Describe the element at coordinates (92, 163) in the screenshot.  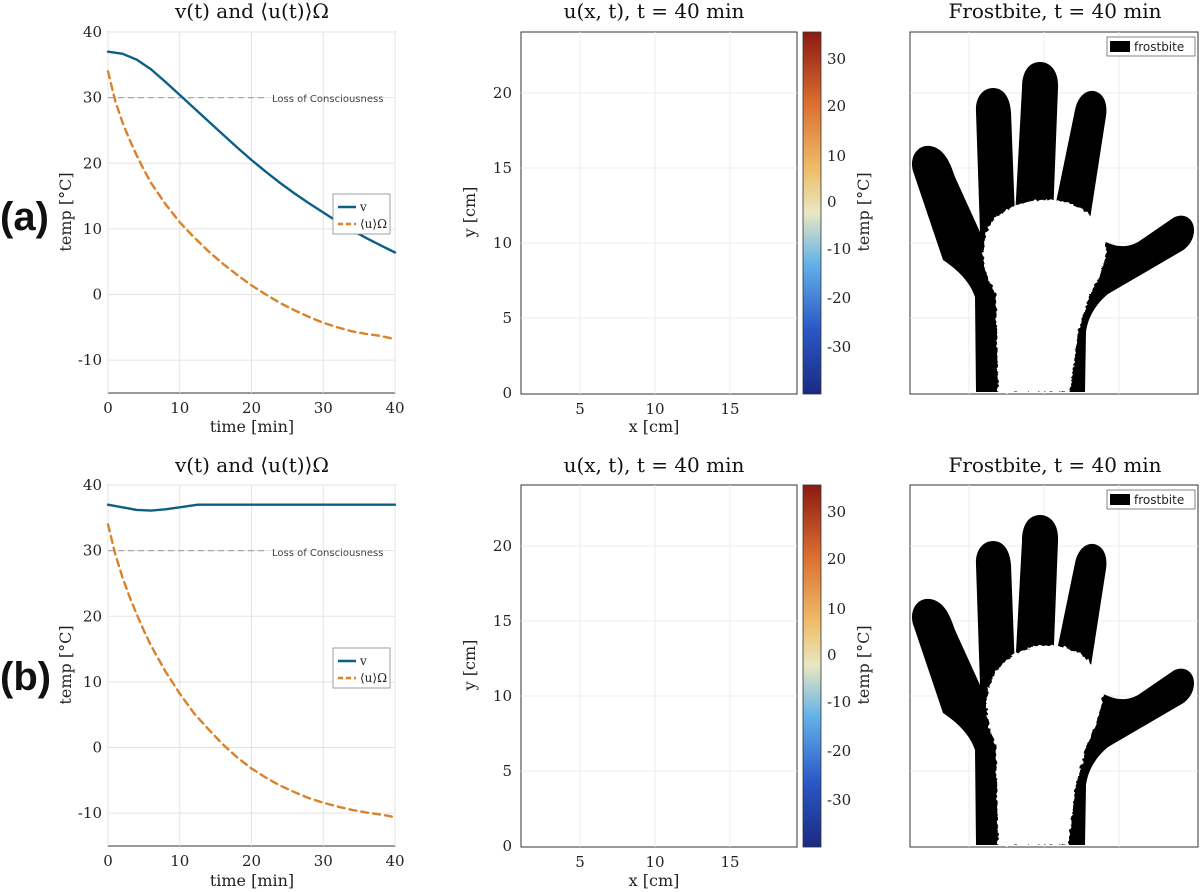
I see `y-tick-label: 20` at that location.